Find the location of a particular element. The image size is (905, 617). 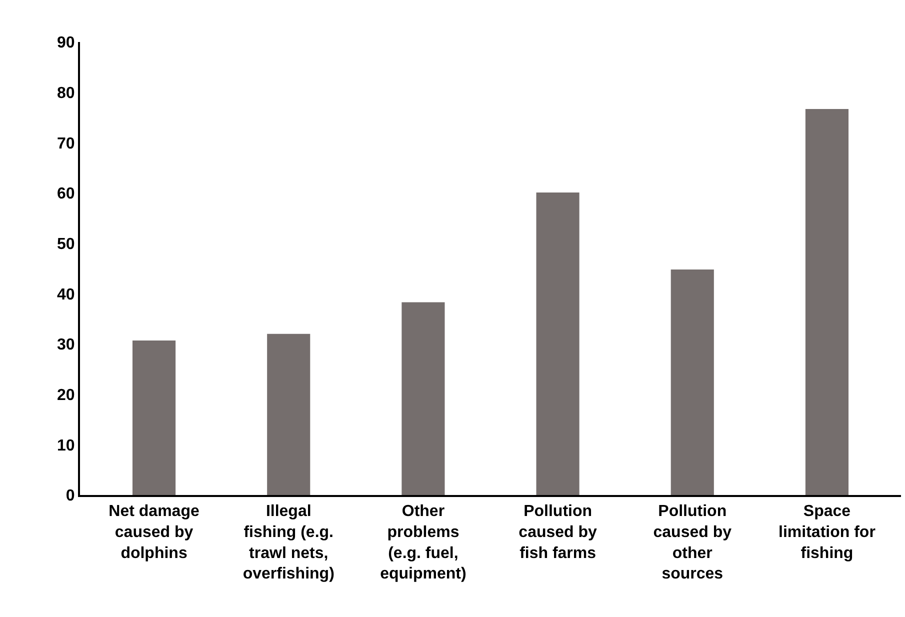

y-tick-label: 20 is located at coordinates (66, 395).